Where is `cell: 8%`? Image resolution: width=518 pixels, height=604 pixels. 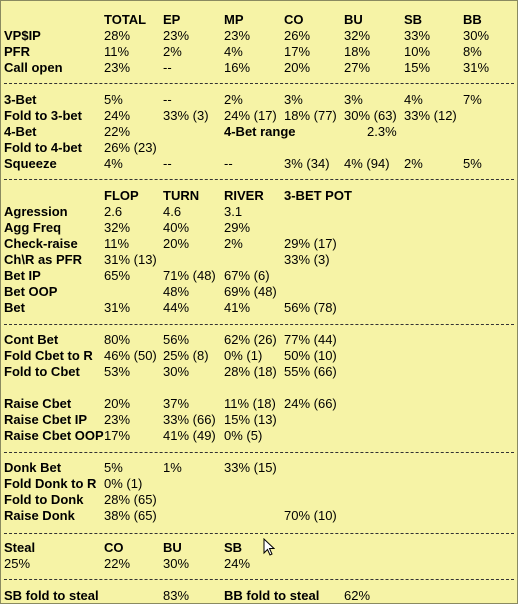 cell: 8% is located at coordinates (472, 51).